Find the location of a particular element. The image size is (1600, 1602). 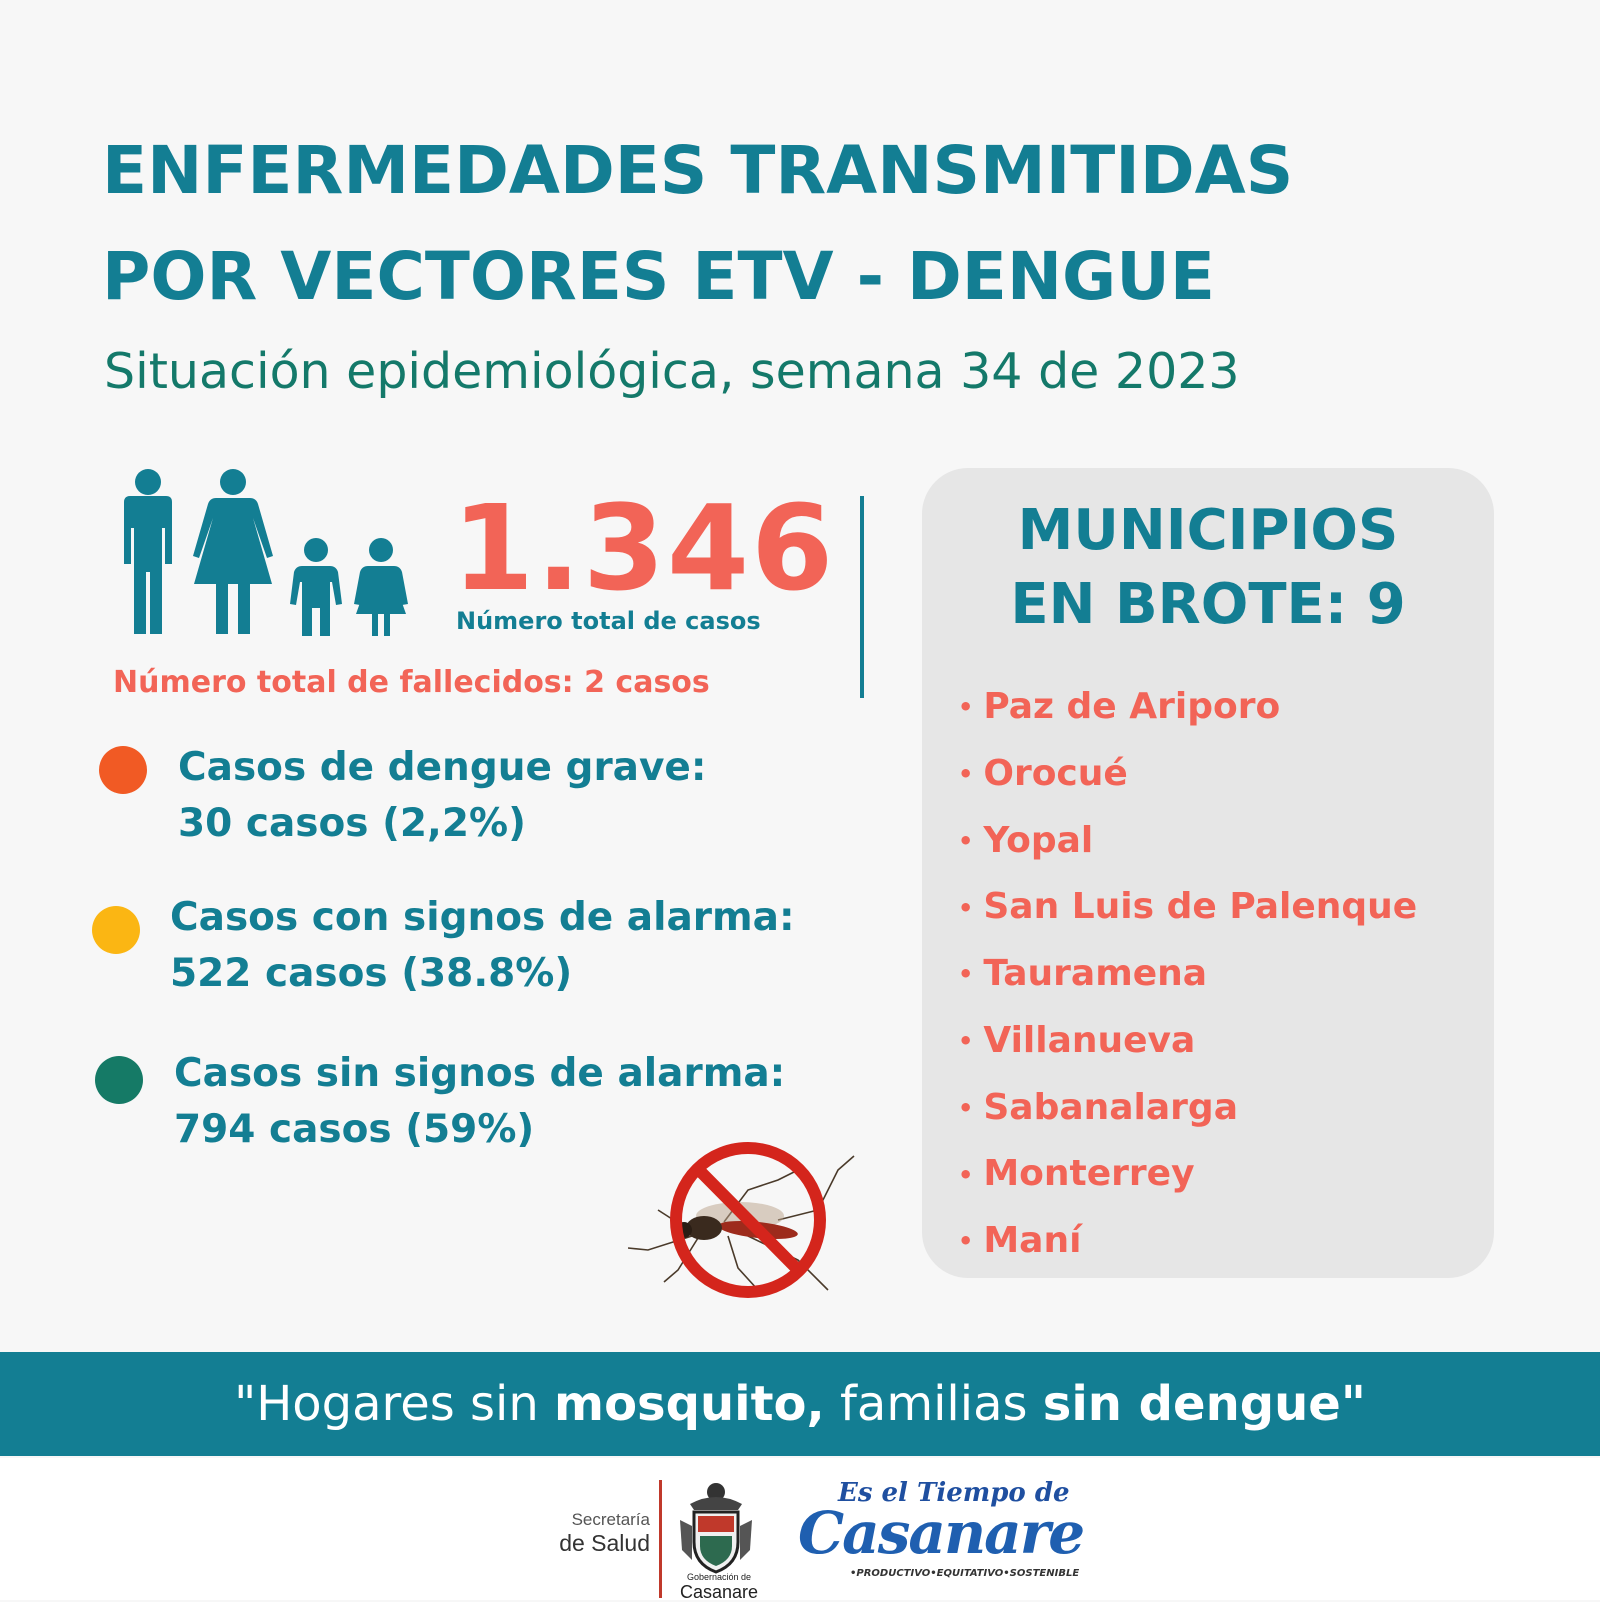

title-line-2: POR VECTORES ETV - DENGUE is located at coordinates (658, 276).